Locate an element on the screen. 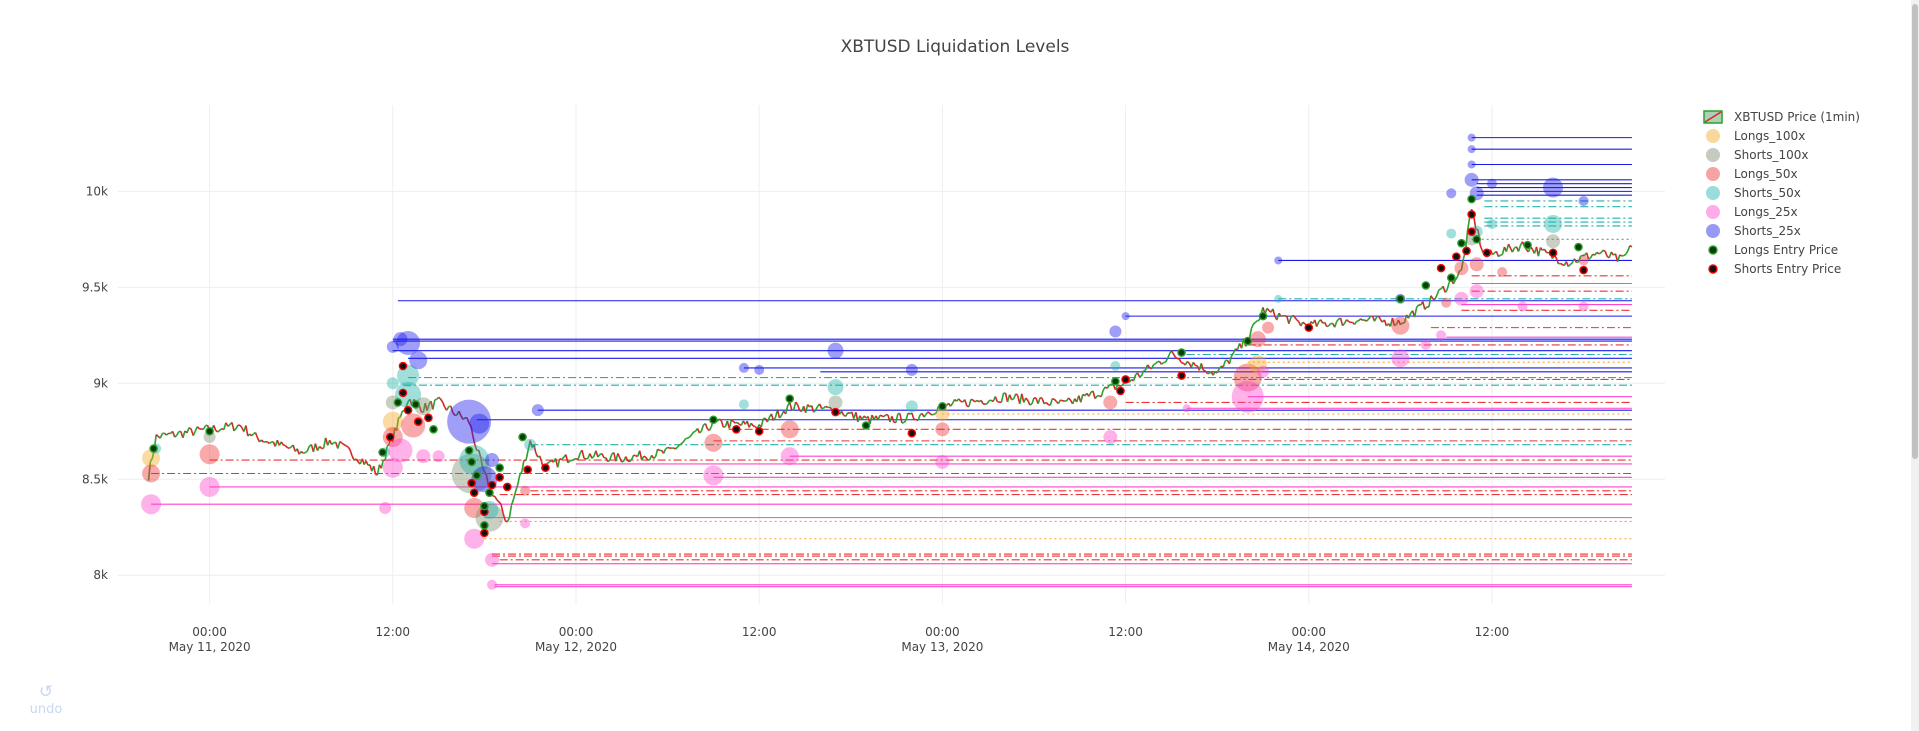 The image size is (1919, 731). scrollbar is located at coordinates (1915, 365).